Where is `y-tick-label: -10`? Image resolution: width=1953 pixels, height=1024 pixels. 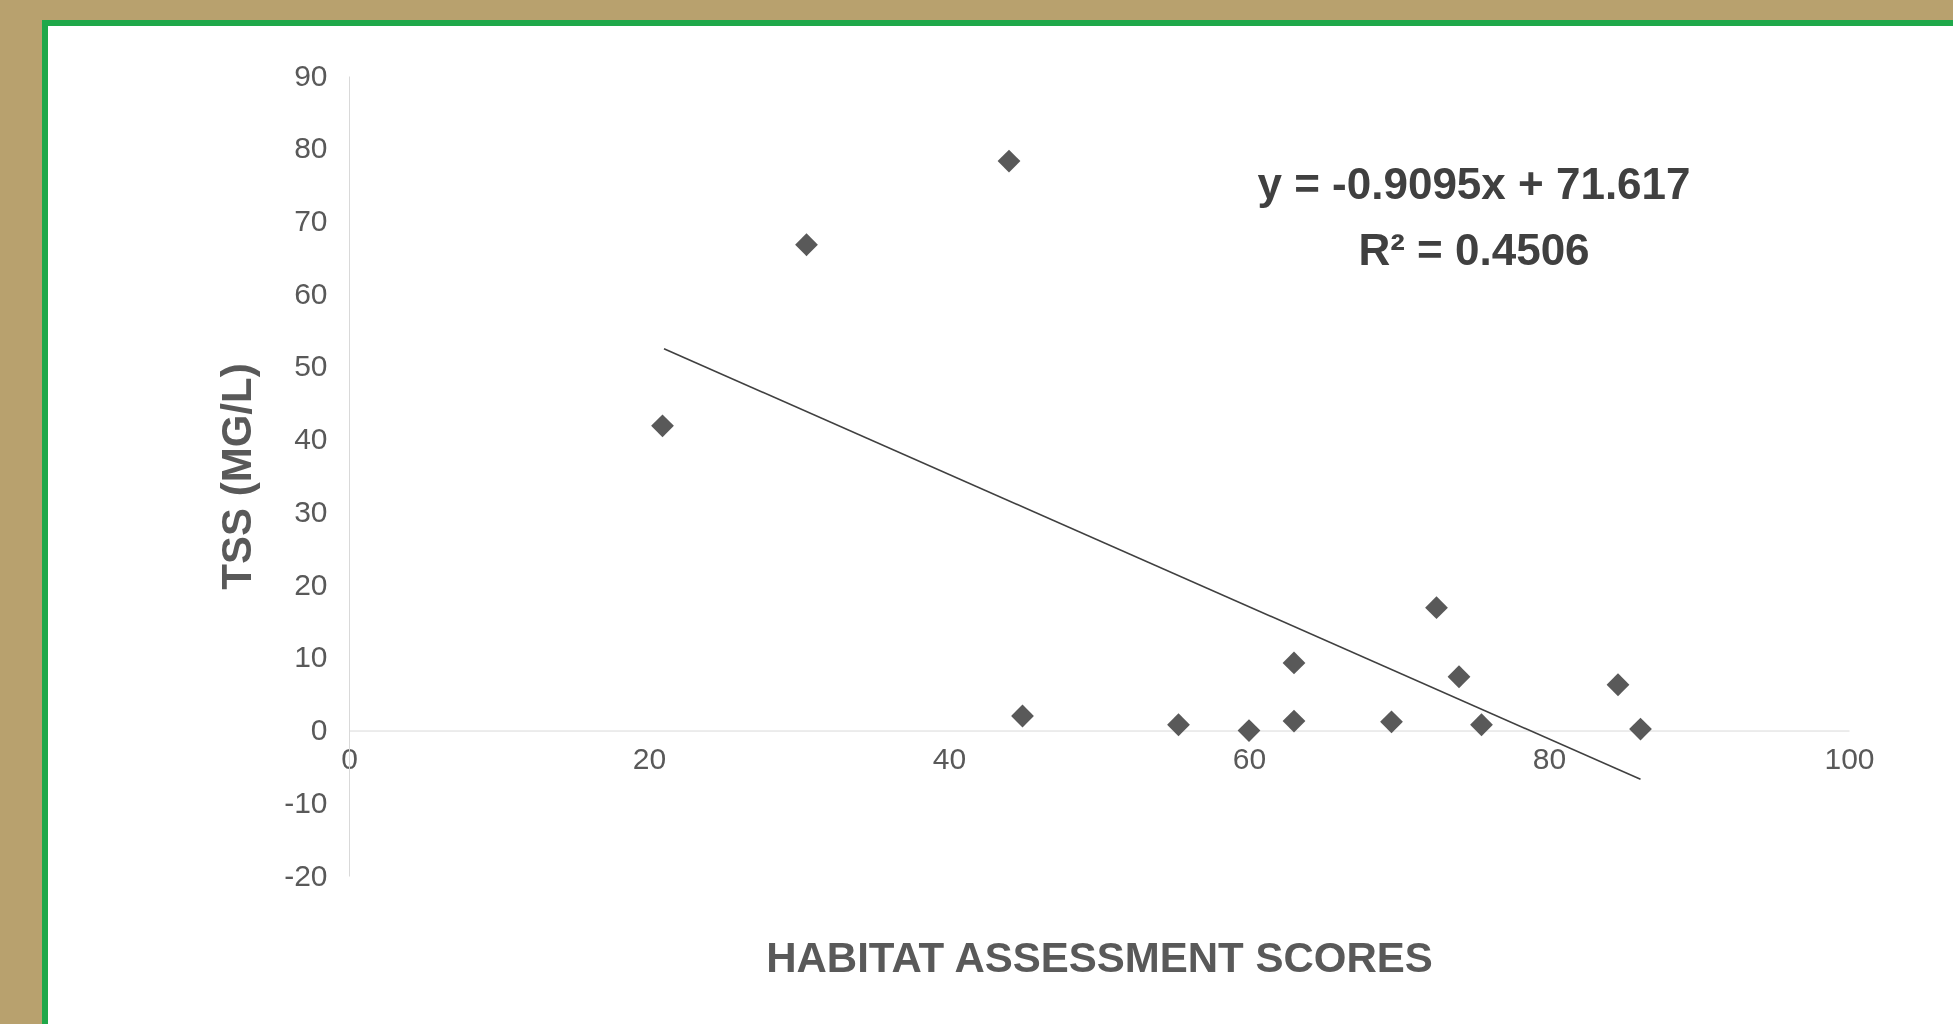 y-tick-label: -10 is located at coordinates (306, 802).